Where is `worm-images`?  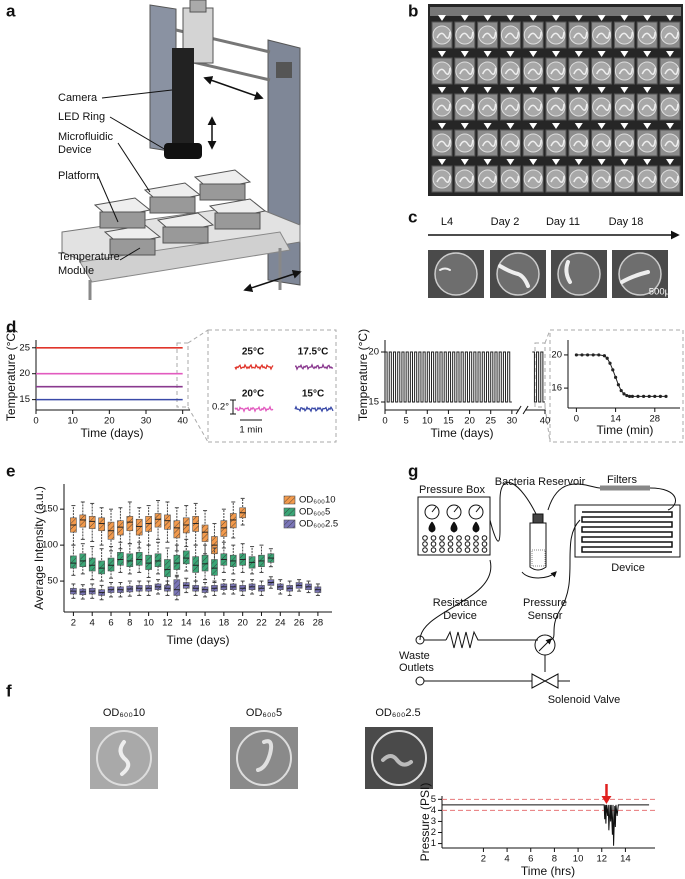
worm-images is located at coordinates (261, 758).